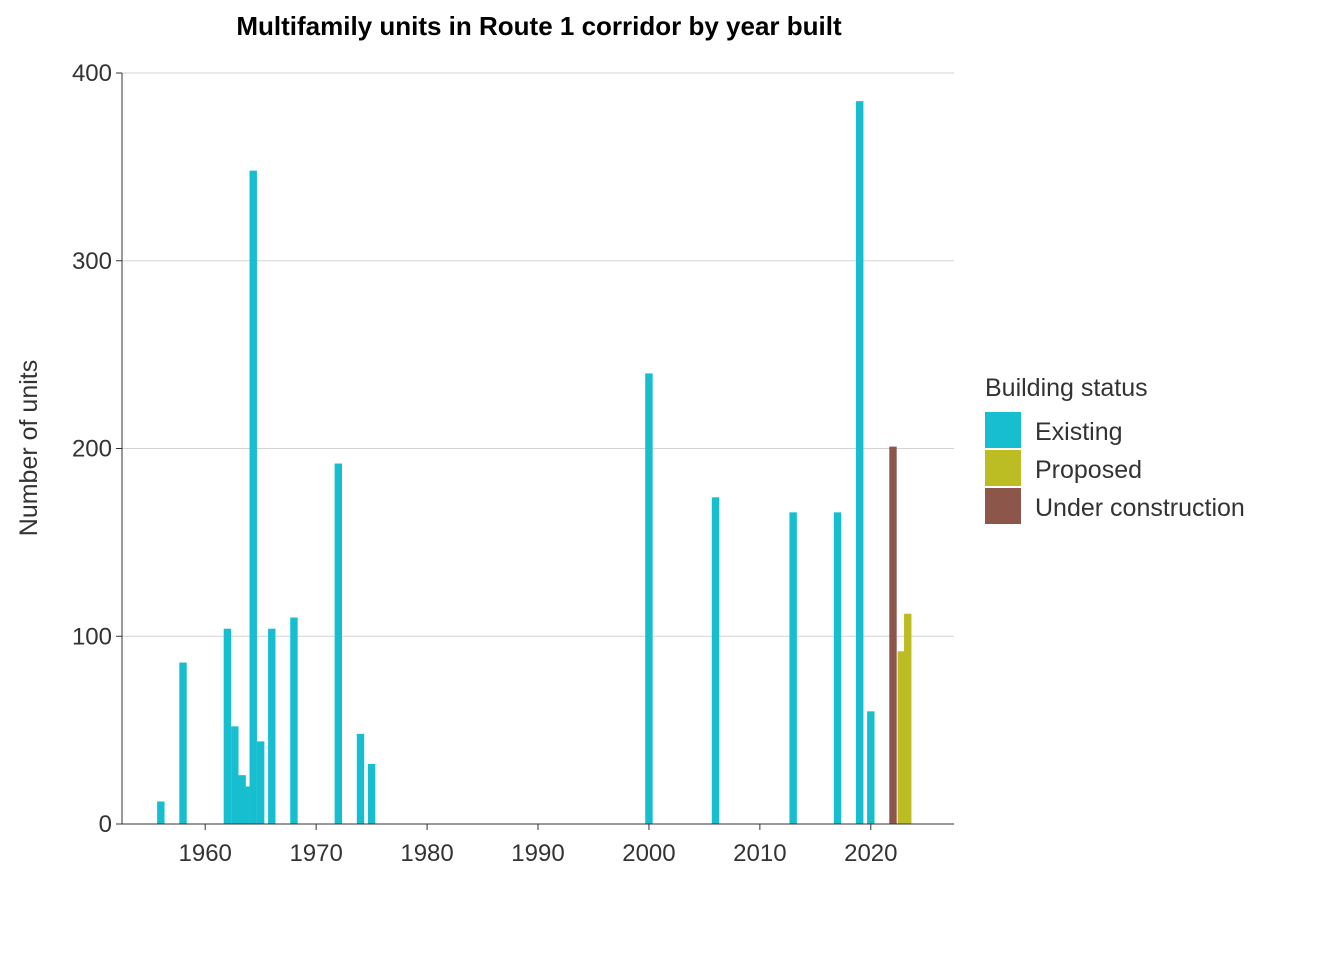  What do you see at coordinates (648, 853) in the screenshot?
I see `x-tick-label: 2000` at bounding box center [648, 853].